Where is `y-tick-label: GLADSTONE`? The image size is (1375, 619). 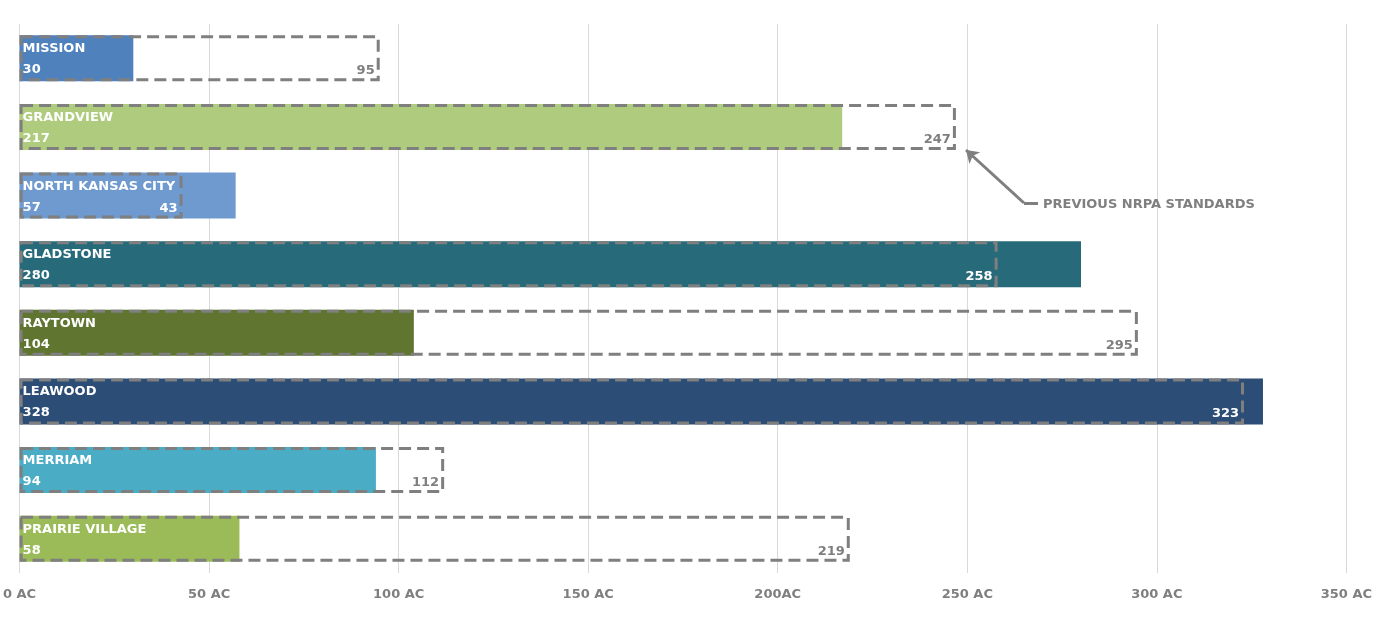 y-tick-label: GLADSTONE is located at coordinates (67, 254).